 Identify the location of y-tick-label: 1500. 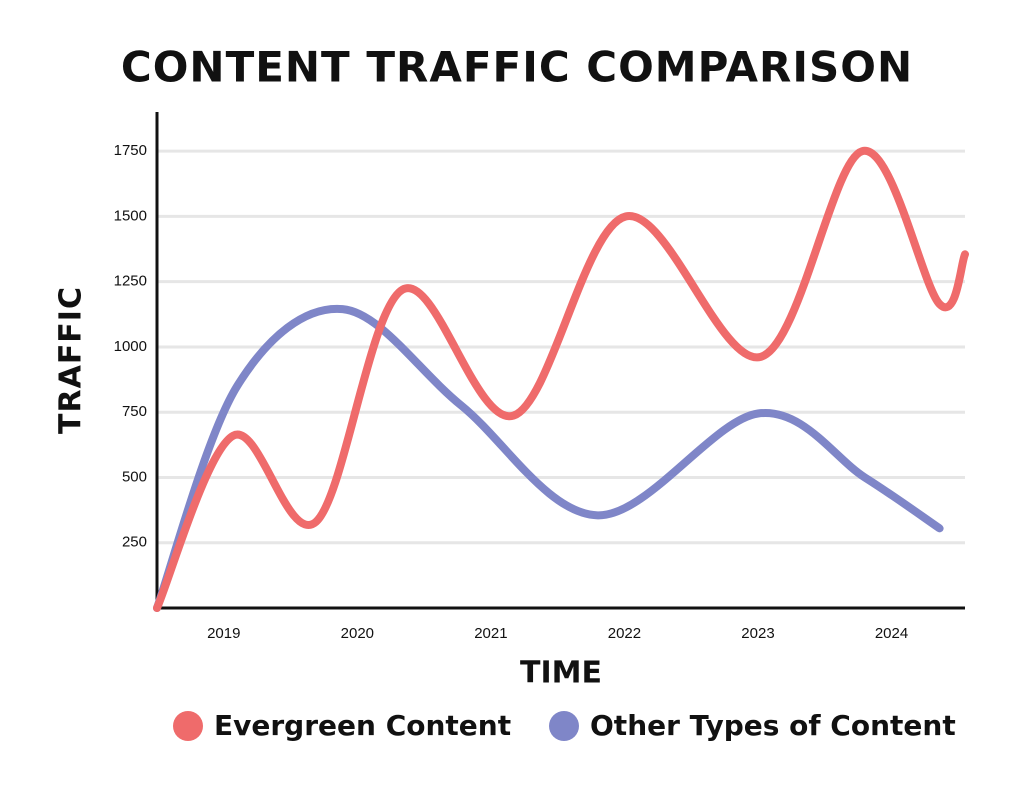
(130, 215).